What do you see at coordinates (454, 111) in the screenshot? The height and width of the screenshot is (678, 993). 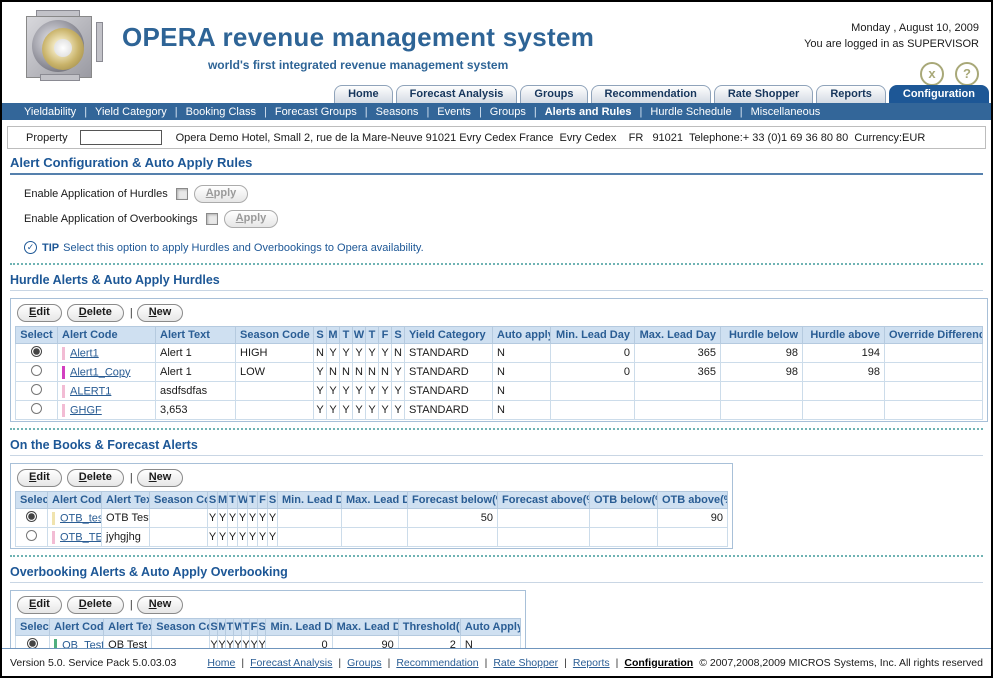 I see `subnav-item-events: Events` at bounding box center [454, 111].